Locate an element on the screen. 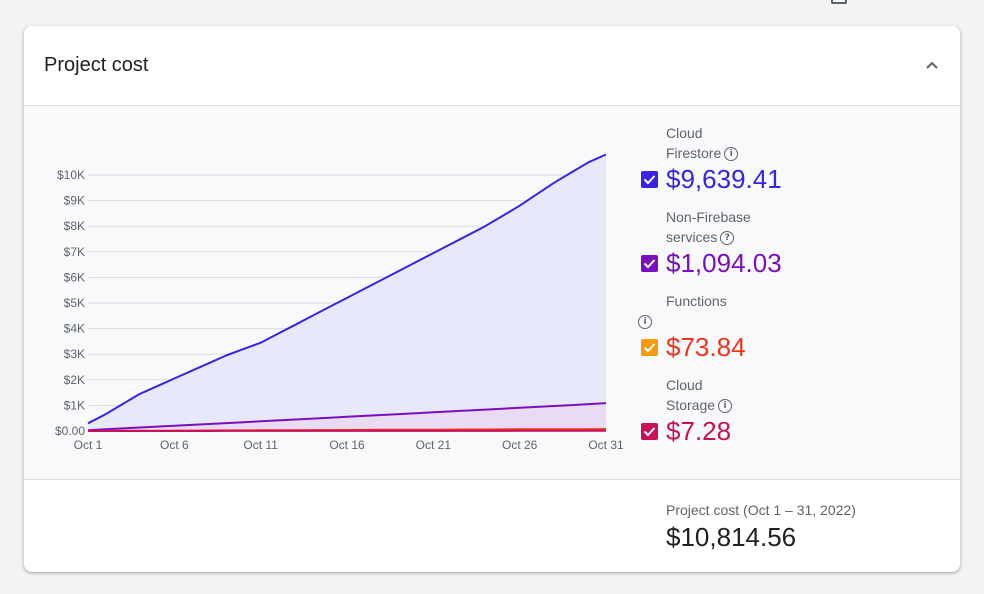 The height and width of the screenshot is (594, 984). x-tick-label: Oct 16 is located at coordinates (347, 445).